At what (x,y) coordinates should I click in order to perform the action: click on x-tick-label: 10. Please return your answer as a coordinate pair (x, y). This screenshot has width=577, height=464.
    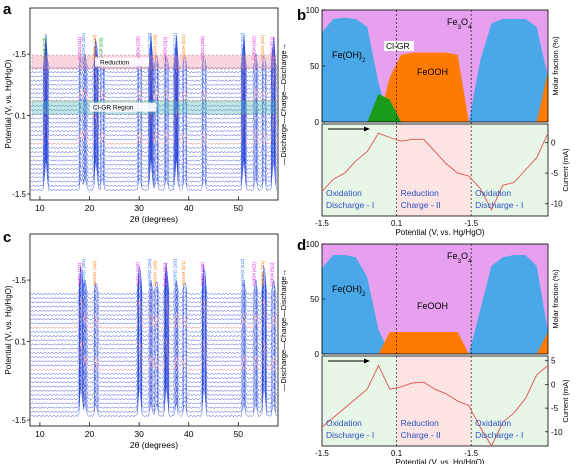
    Looking at the image, I should click on (40, 434).